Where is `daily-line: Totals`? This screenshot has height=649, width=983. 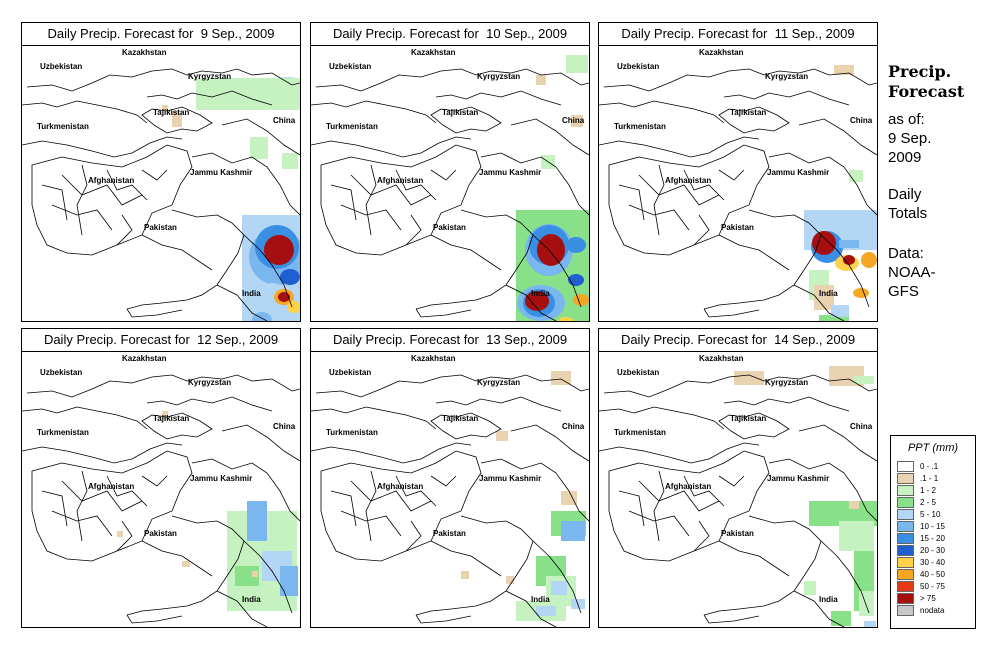
daily-line: Totals is located at coordinates (908, 213).